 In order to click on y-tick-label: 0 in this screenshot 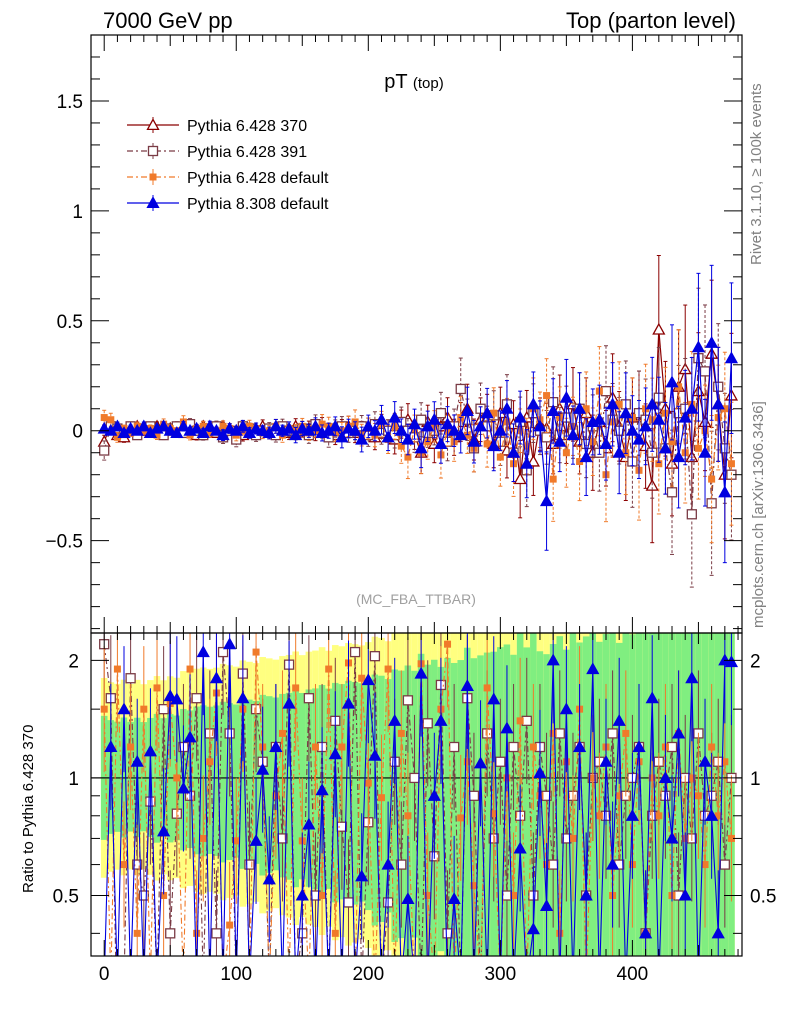, I will do `click(77, 432)`.